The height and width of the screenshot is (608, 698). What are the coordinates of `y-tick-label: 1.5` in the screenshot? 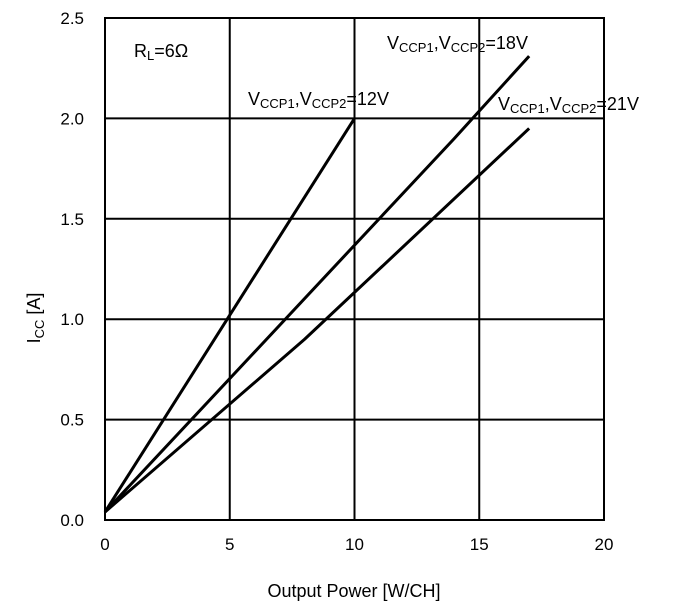 It's located at (72, 219).